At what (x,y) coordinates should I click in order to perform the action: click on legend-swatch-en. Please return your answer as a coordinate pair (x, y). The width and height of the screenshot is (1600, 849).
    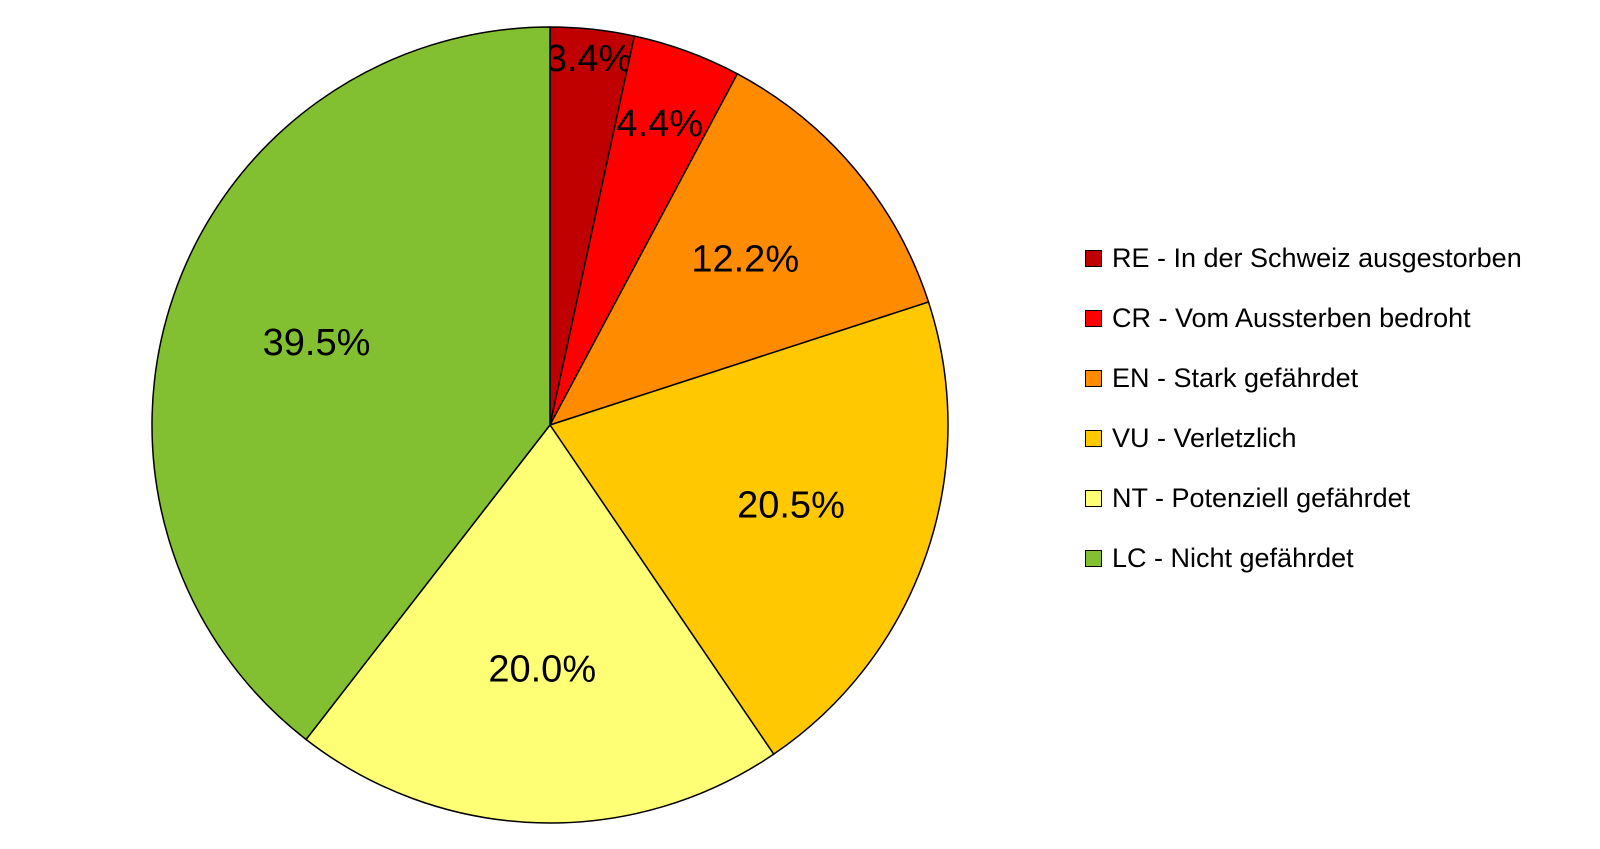
    Looking at the image, I should click on (1093, 378).